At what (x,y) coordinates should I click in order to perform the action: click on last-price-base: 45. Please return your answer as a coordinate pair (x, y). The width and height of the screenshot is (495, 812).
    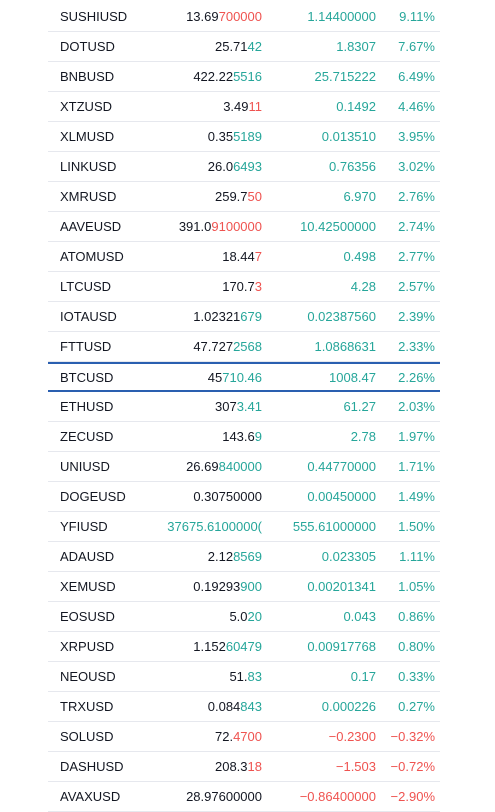
    Looking at the image, I should click on (215, 377).